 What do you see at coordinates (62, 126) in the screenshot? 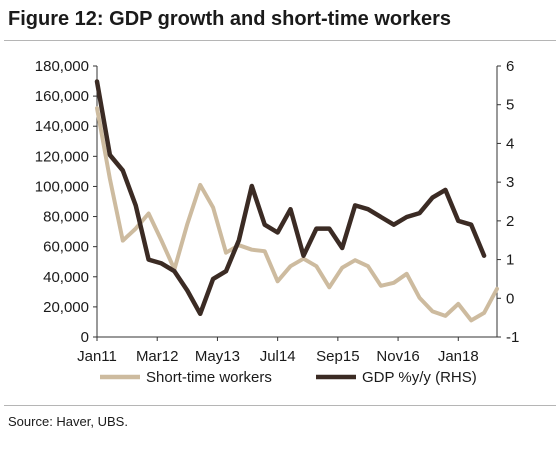
I see `left-tick-label: 140,000` at bounding box center [62, 126].